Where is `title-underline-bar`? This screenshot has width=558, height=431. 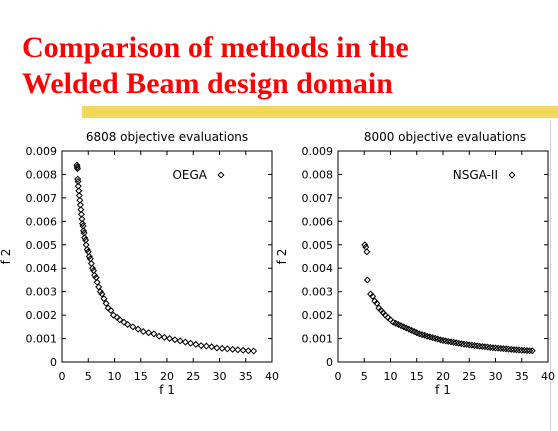
title-underline-bar is located at coordinates (320, 112).